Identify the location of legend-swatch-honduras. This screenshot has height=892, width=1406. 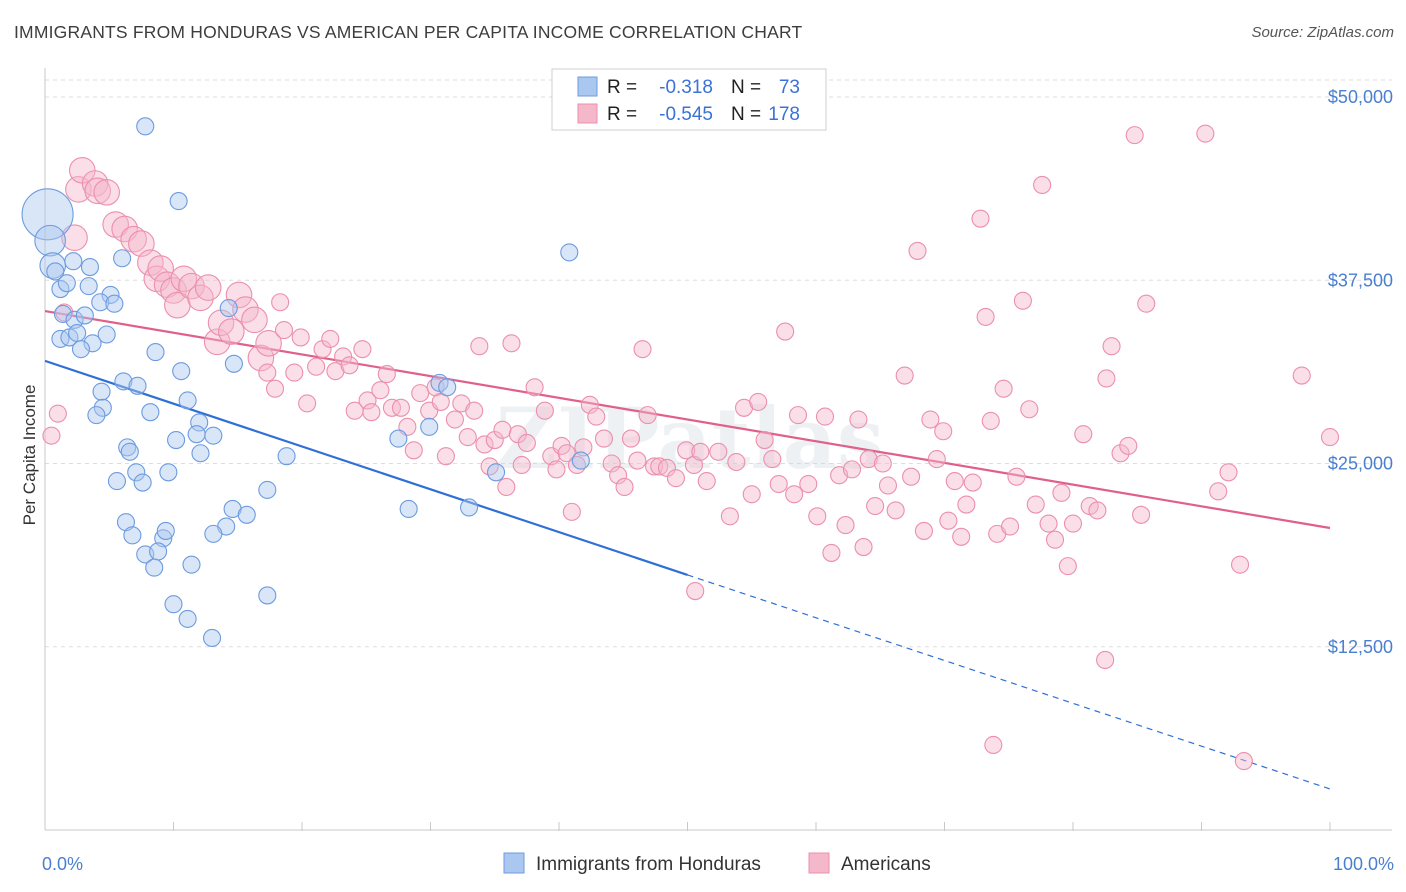
(514, 863).